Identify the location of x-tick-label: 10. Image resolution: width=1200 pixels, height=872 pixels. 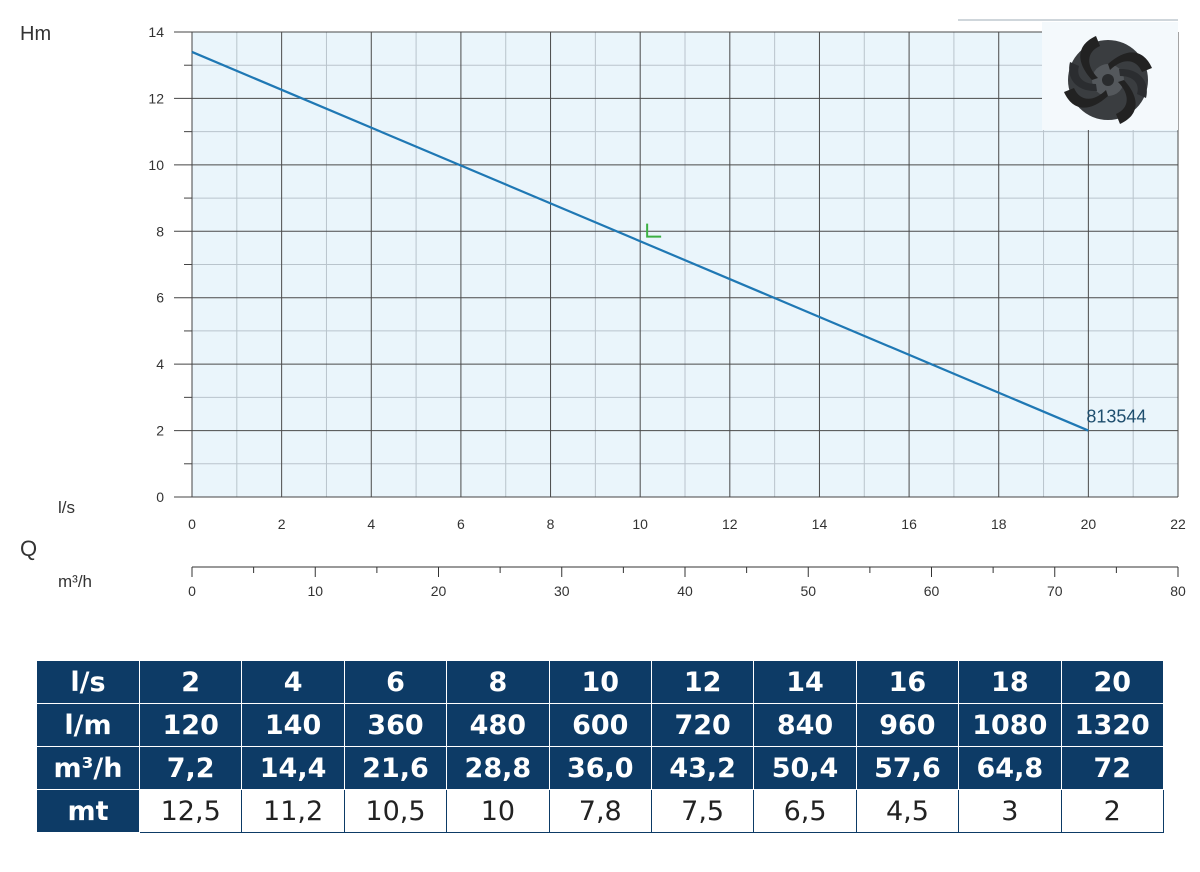
(640, 524).